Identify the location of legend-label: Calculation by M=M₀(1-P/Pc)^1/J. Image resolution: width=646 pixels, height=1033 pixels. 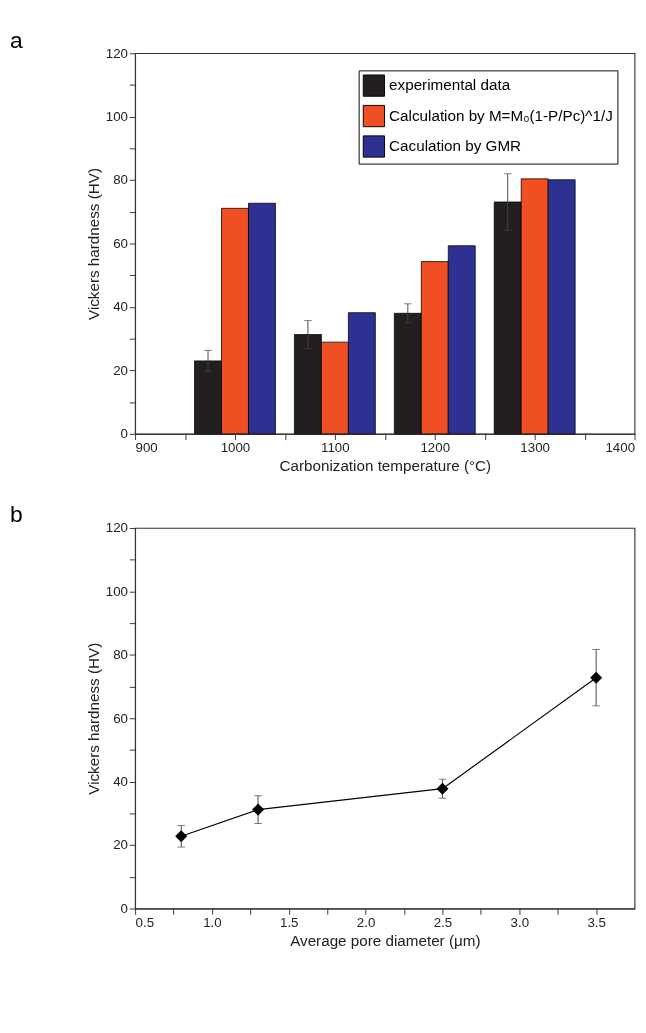
(501, 115).